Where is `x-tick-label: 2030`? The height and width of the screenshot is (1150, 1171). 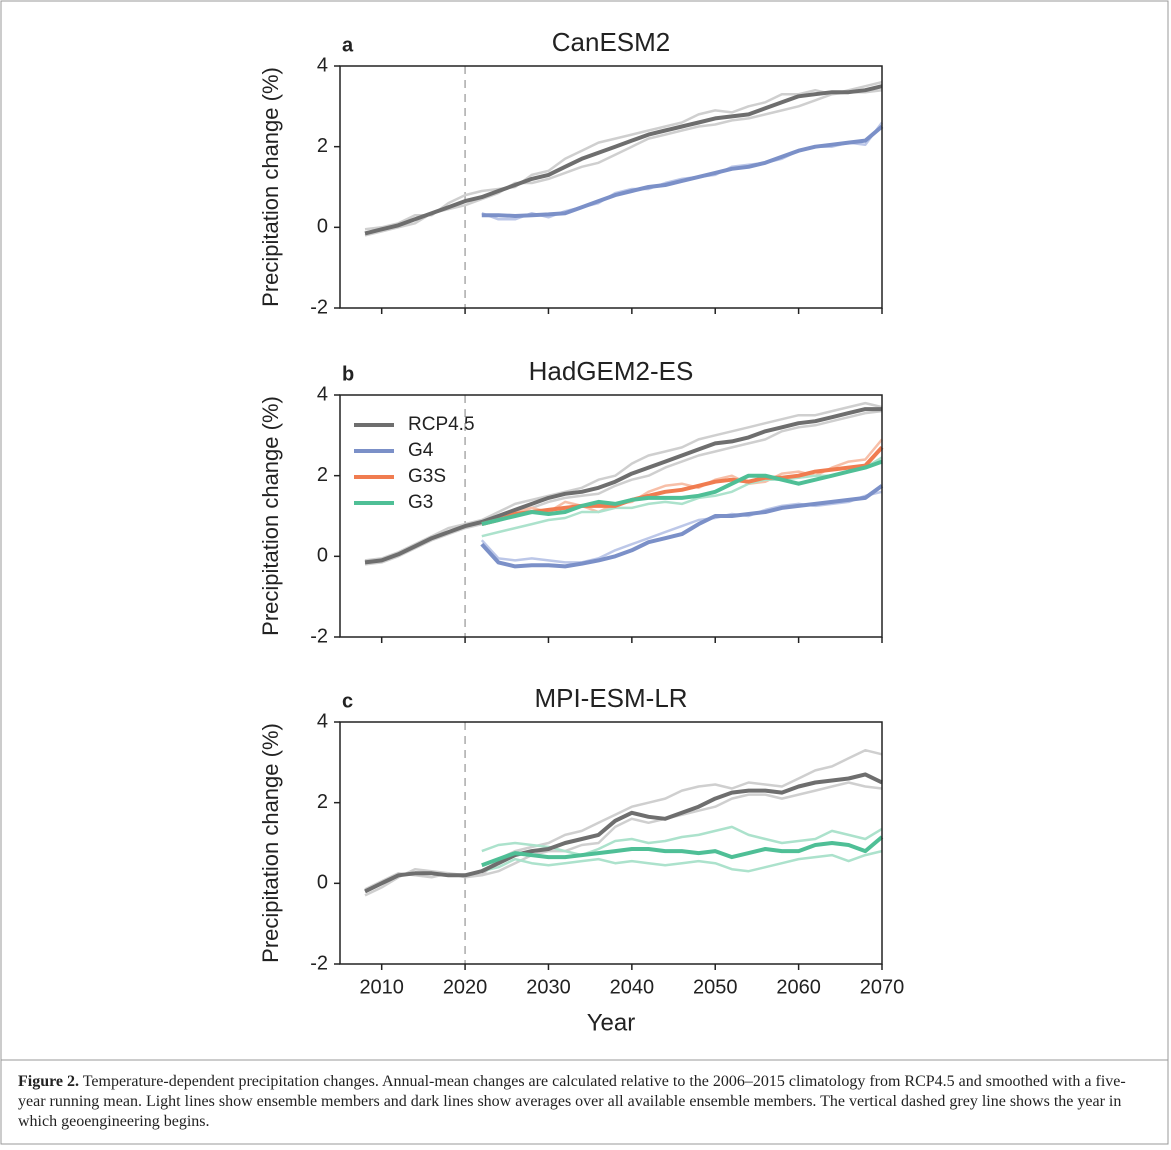
x-tick-label: 2030 is located at coordinates (548, 987).